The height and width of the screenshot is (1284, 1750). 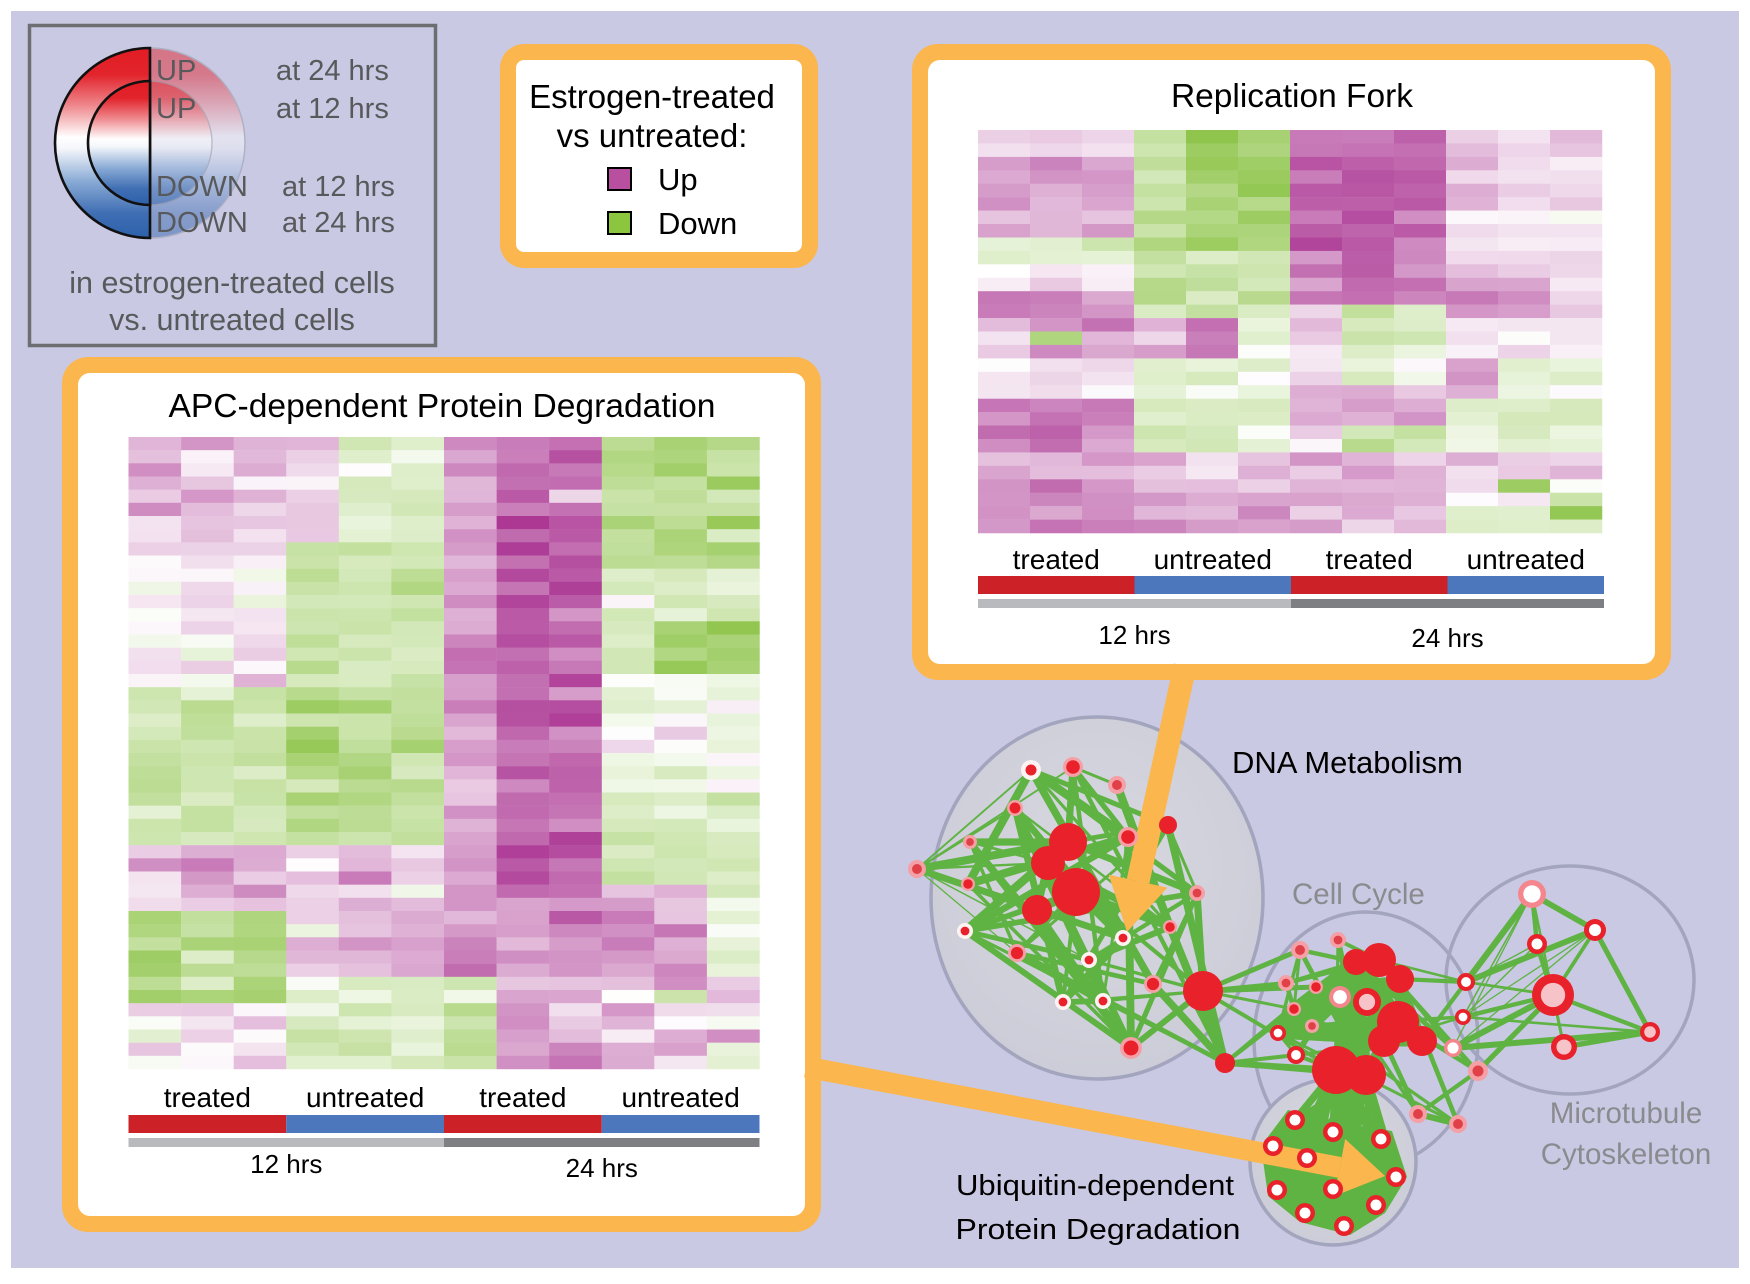 What do you see at coordinates (1626, 1154) in the screenshot?
I see `svg-text: Cytoskeleton` at bounding box center [1626, 1154].